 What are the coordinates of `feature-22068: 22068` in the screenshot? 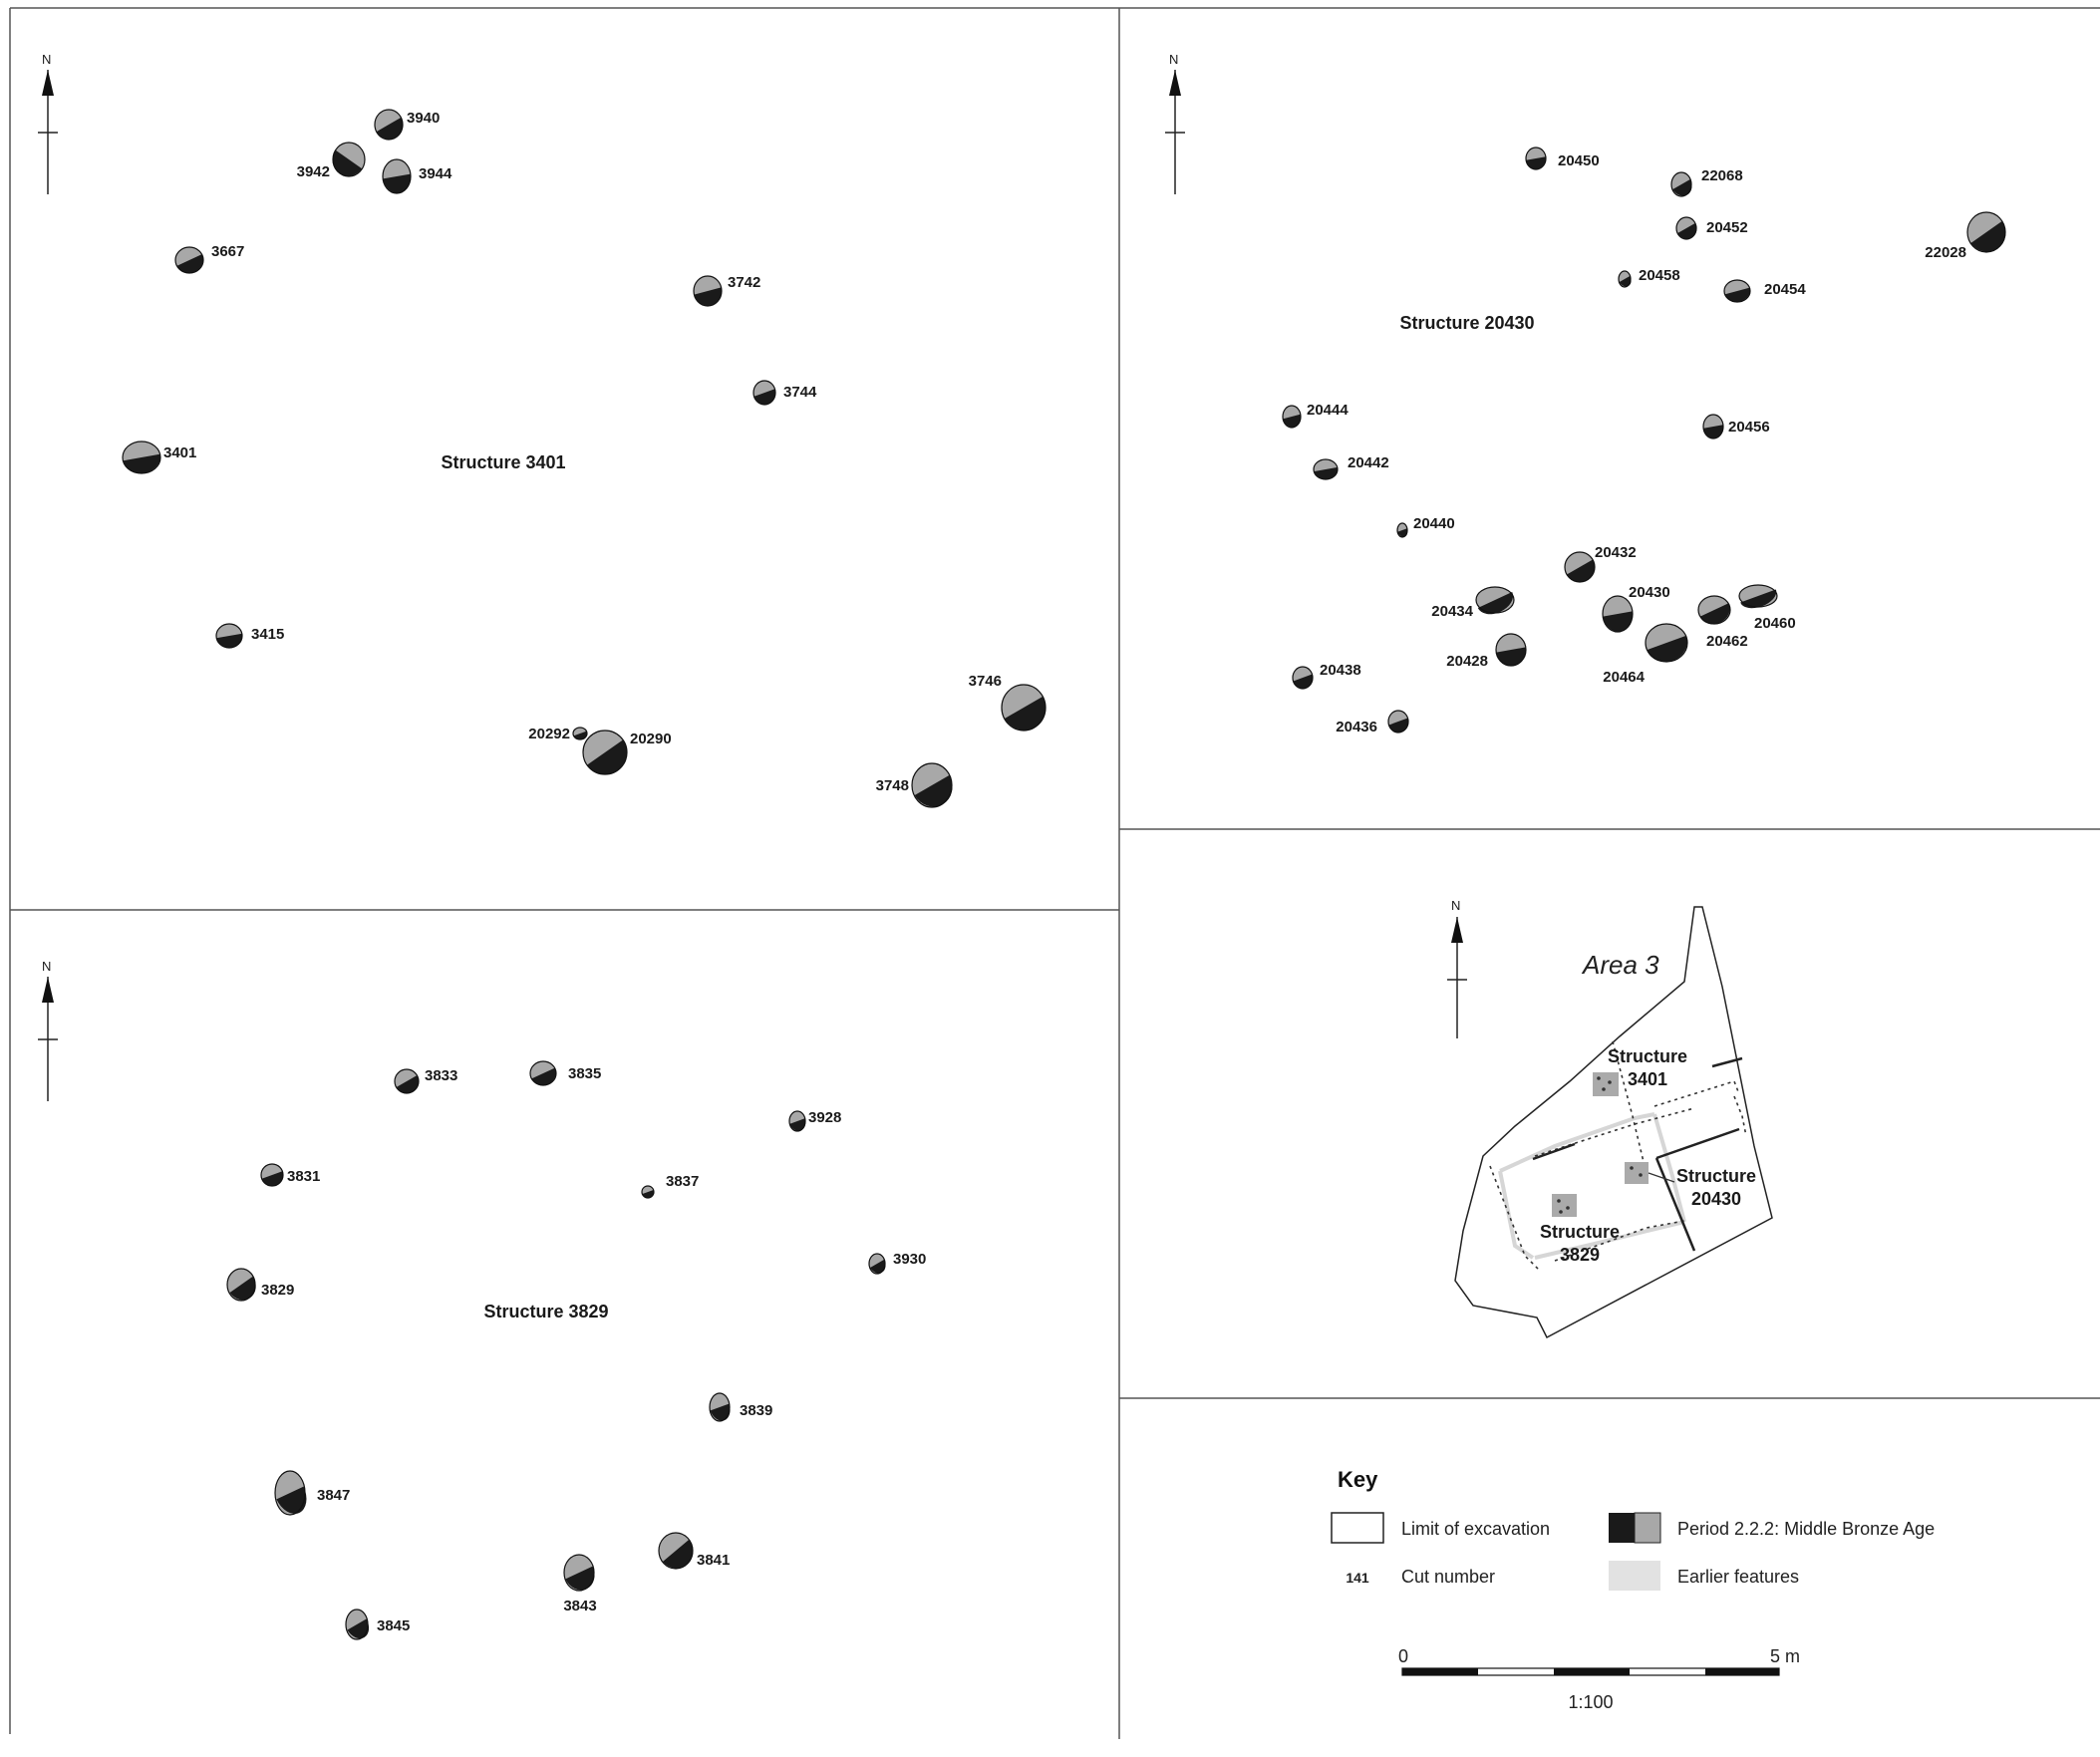 It's located at (1706, 183).